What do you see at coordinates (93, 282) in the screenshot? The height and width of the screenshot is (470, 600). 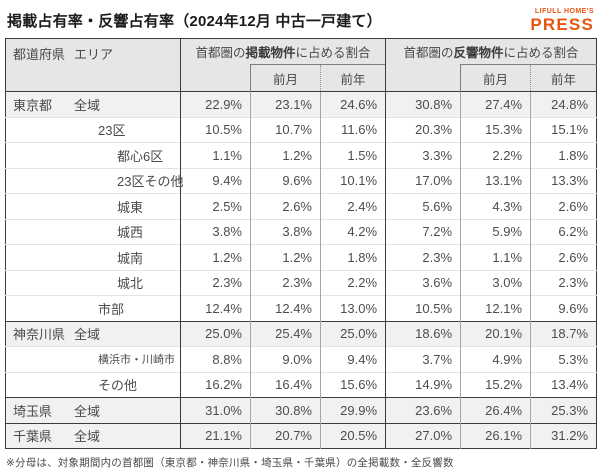 I see `row-label-cell: 城北` at bounding box center [93, 282].